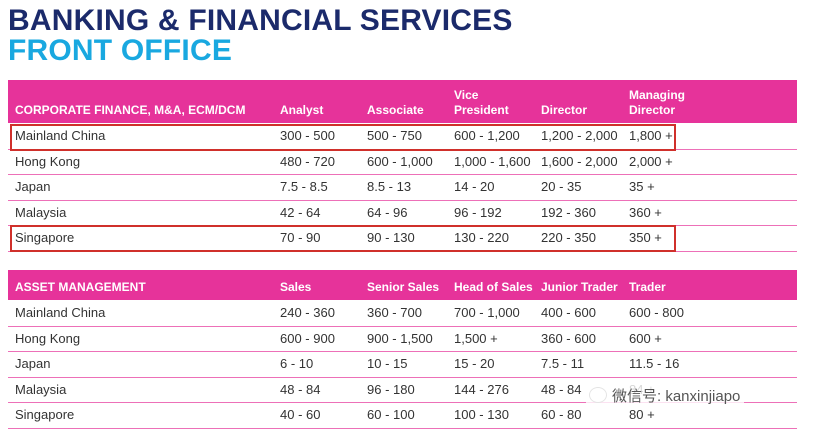 This screenshot has height=434, width=820. Describe the element at coordinates (300, 212) in the screenshot. I see `cell: 42 - 64` at that location.